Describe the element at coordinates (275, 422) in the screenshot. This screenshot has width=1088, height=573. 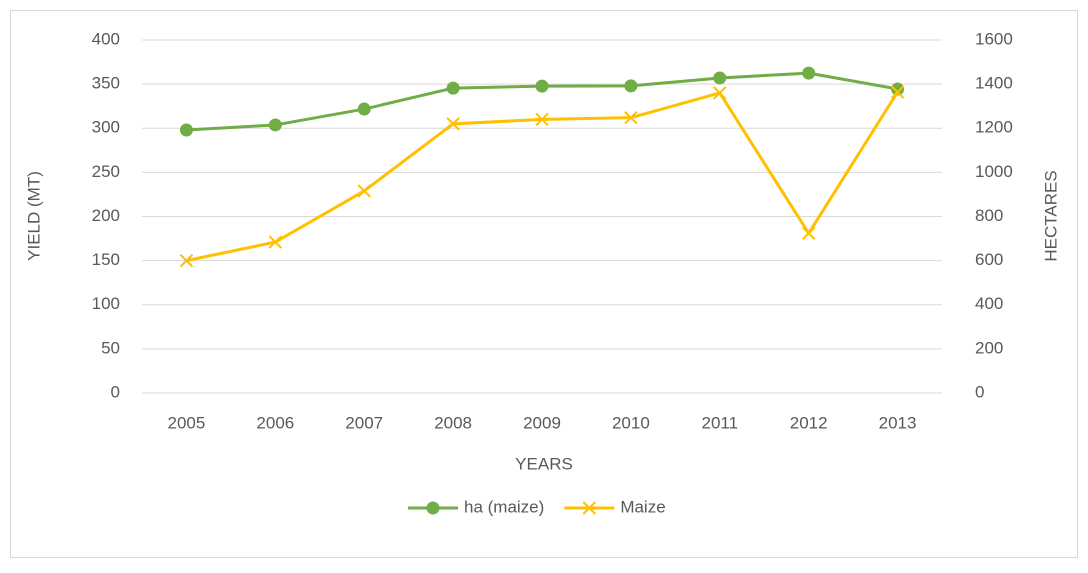
I see `x-tick-label: 2006` at that location.